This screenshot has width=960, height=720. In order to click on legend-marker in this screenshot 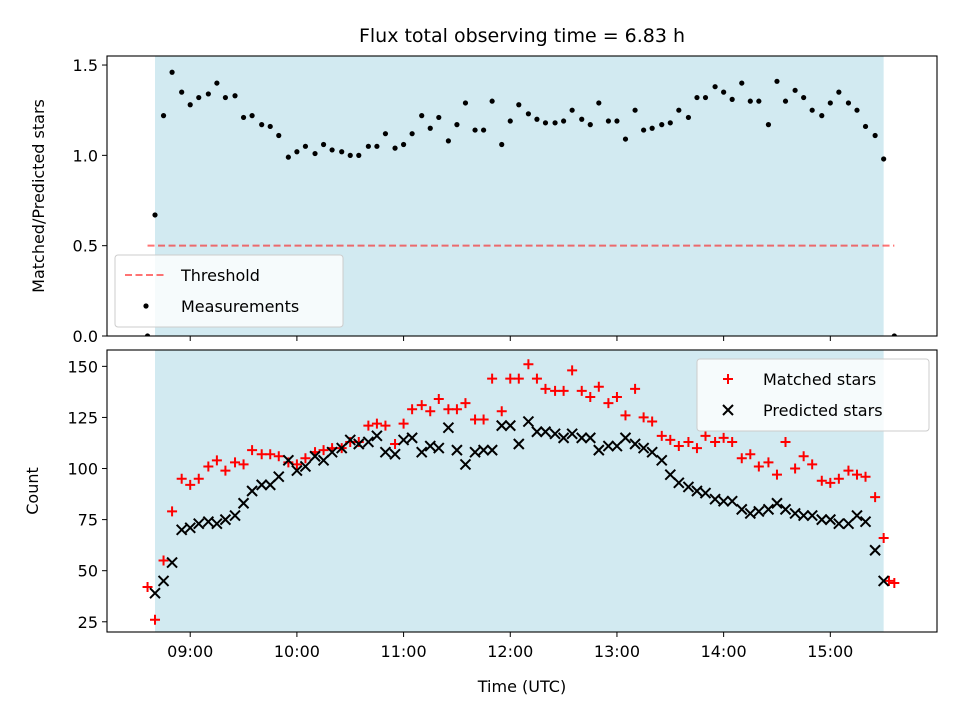, I will do `click(728, 410)`.